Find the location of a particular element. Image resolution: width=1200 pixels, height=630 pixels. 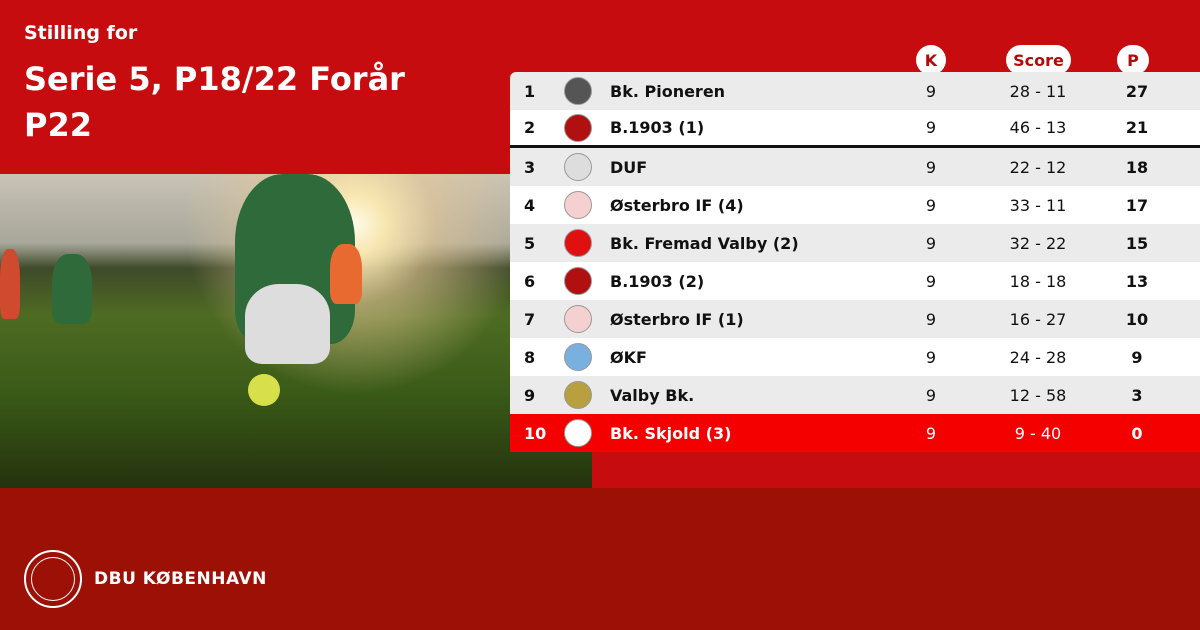

score: 33 - 11 is located at coordinates (1038, 205).